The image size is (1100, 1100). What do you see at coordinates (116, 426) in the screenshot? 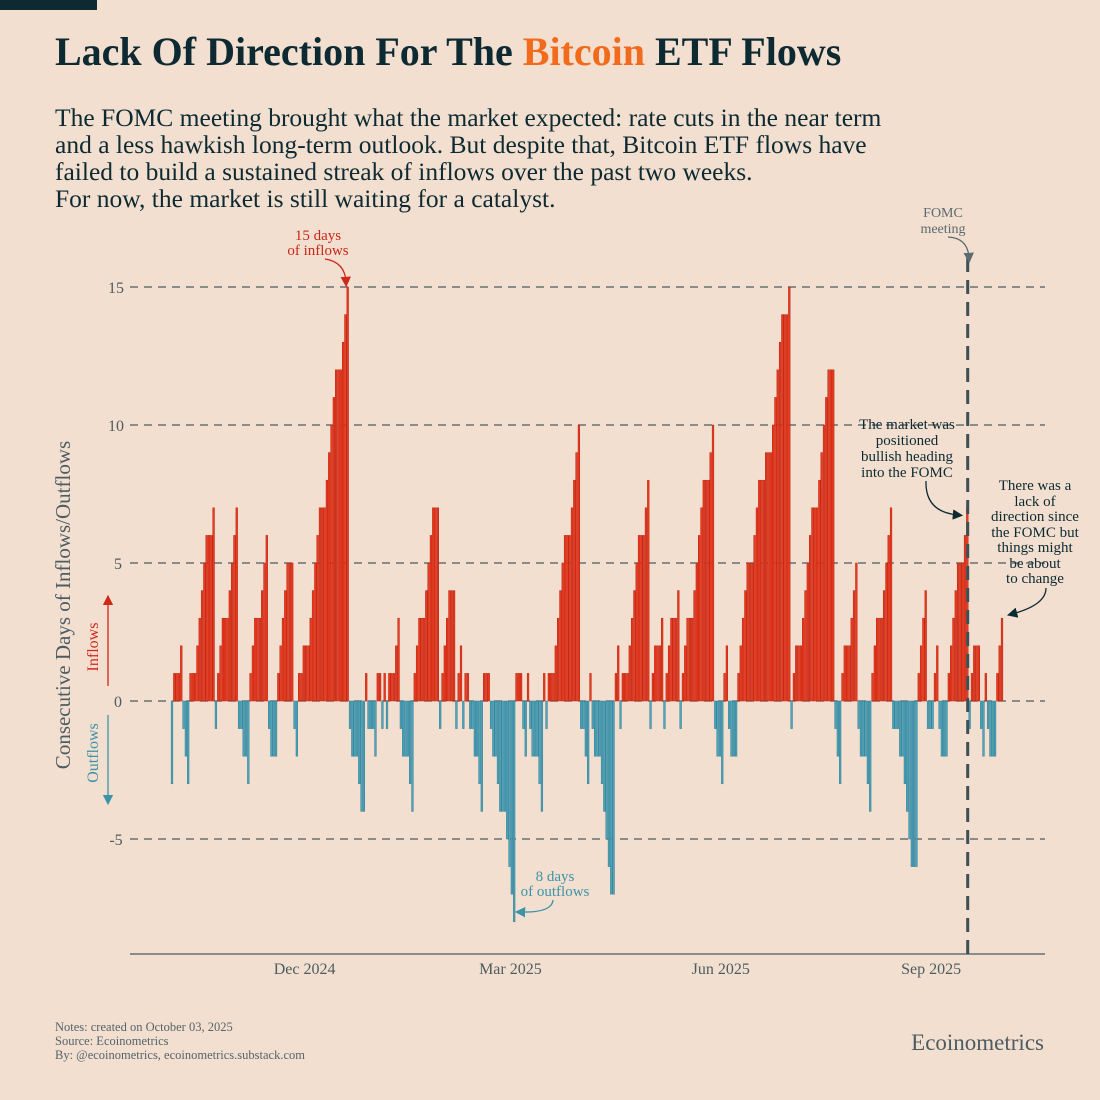
I see `y-tick-label: 10` at bounding box center [116, 426].